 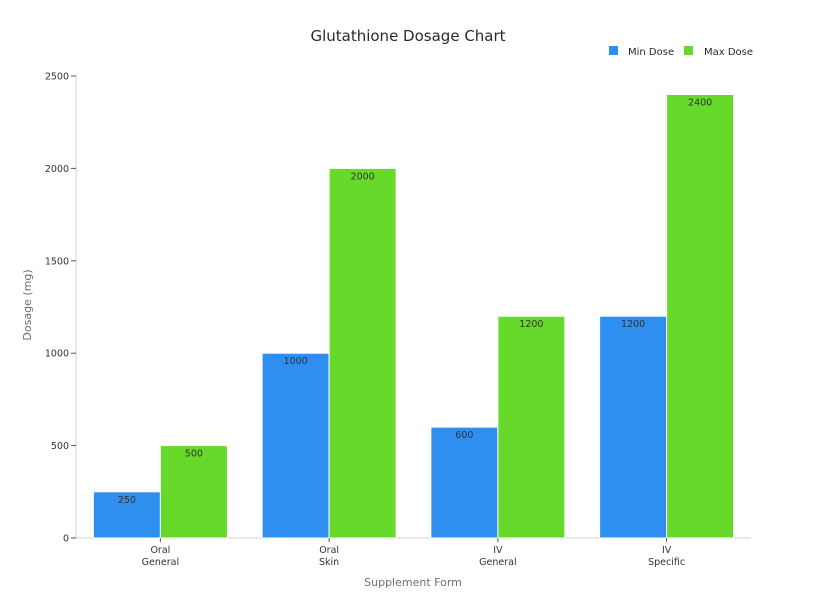 I want to click on y-tick-label: 1000, so click(x=57, y=354).